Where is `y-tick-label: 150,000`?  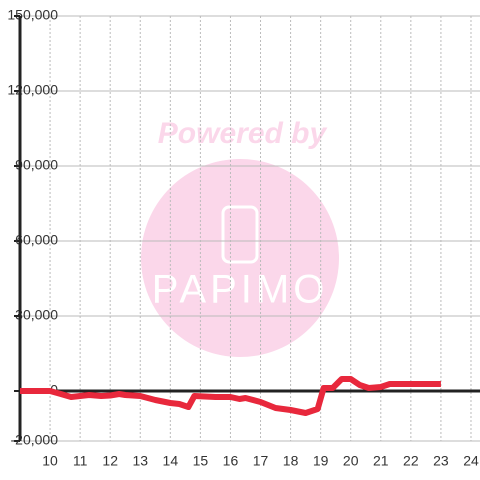 y-tick-label: 150,000 is located at coordinates (32, 15).